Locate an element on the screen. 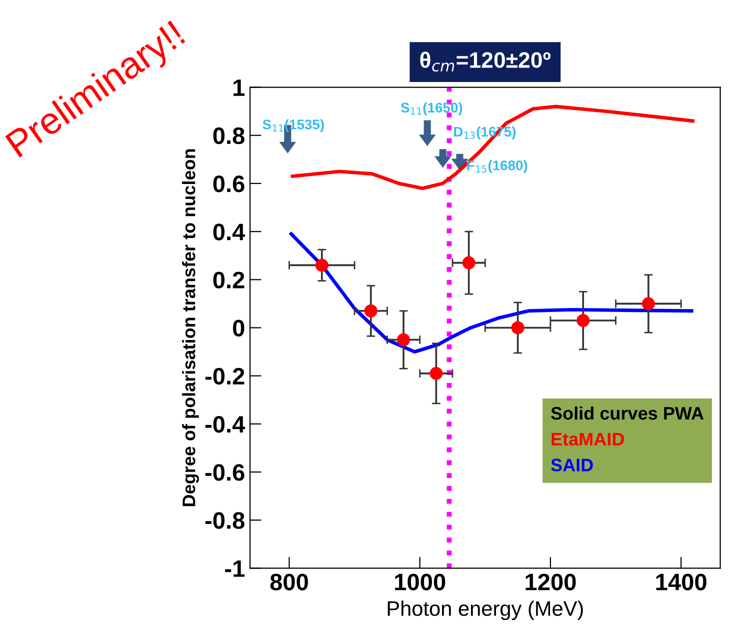 Image resolution: width=729 pixels, height=637 pixels. x-tick-label: 1000 is located at coordinates (420, 582).